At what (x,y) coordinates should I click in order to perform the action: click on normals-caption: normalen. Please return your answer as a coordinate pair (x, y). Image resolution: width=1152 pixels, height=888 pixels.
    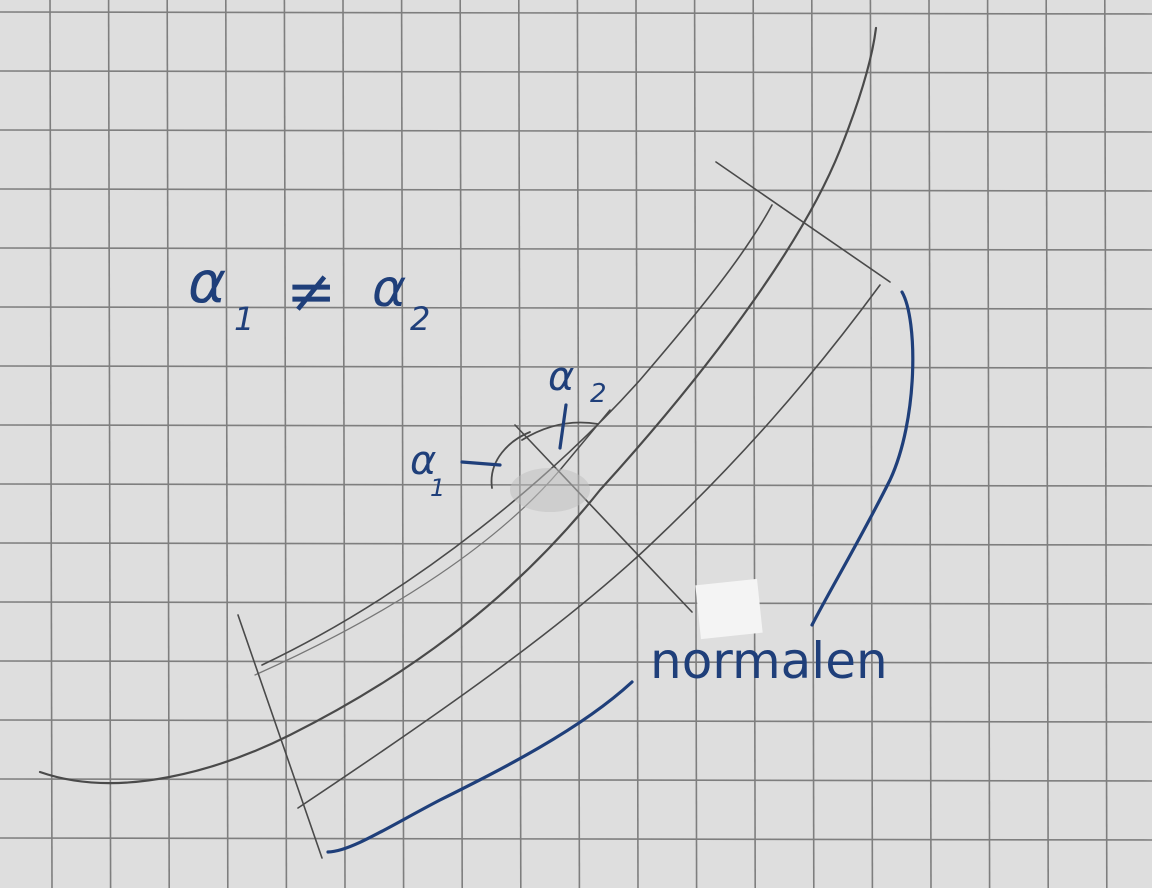
    Looking at the image, I should click on (769, 661).